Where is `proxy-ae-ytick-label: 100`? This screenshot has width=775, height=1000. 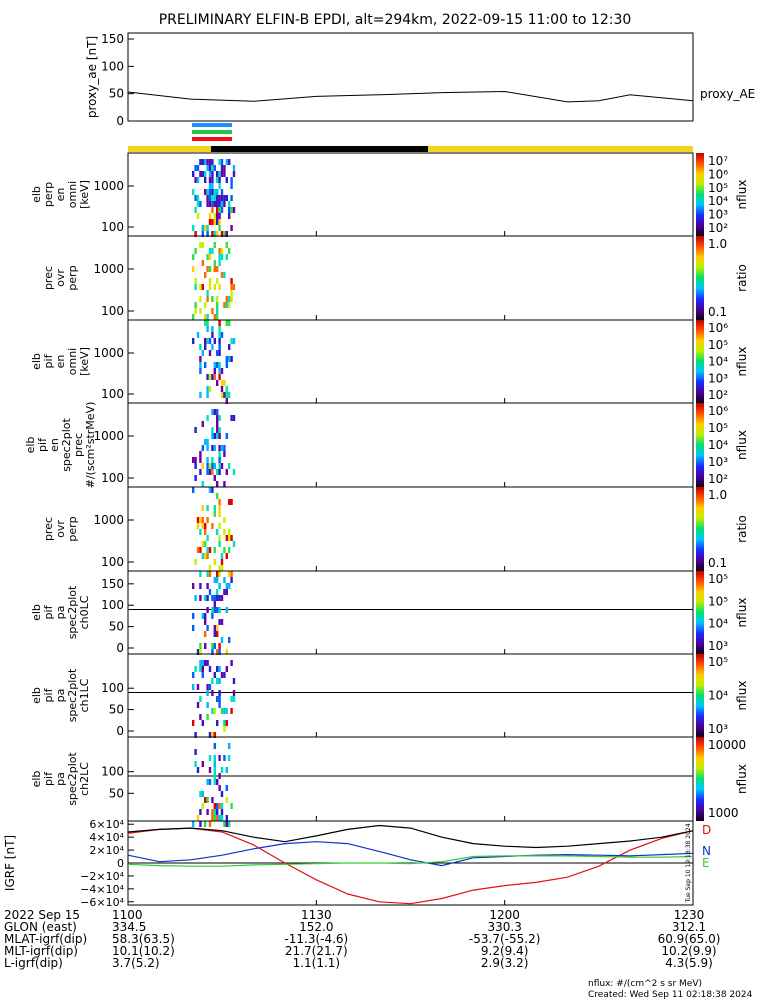 proxy-ae-ytick-label: 100 is located at coordinates (112, 66).